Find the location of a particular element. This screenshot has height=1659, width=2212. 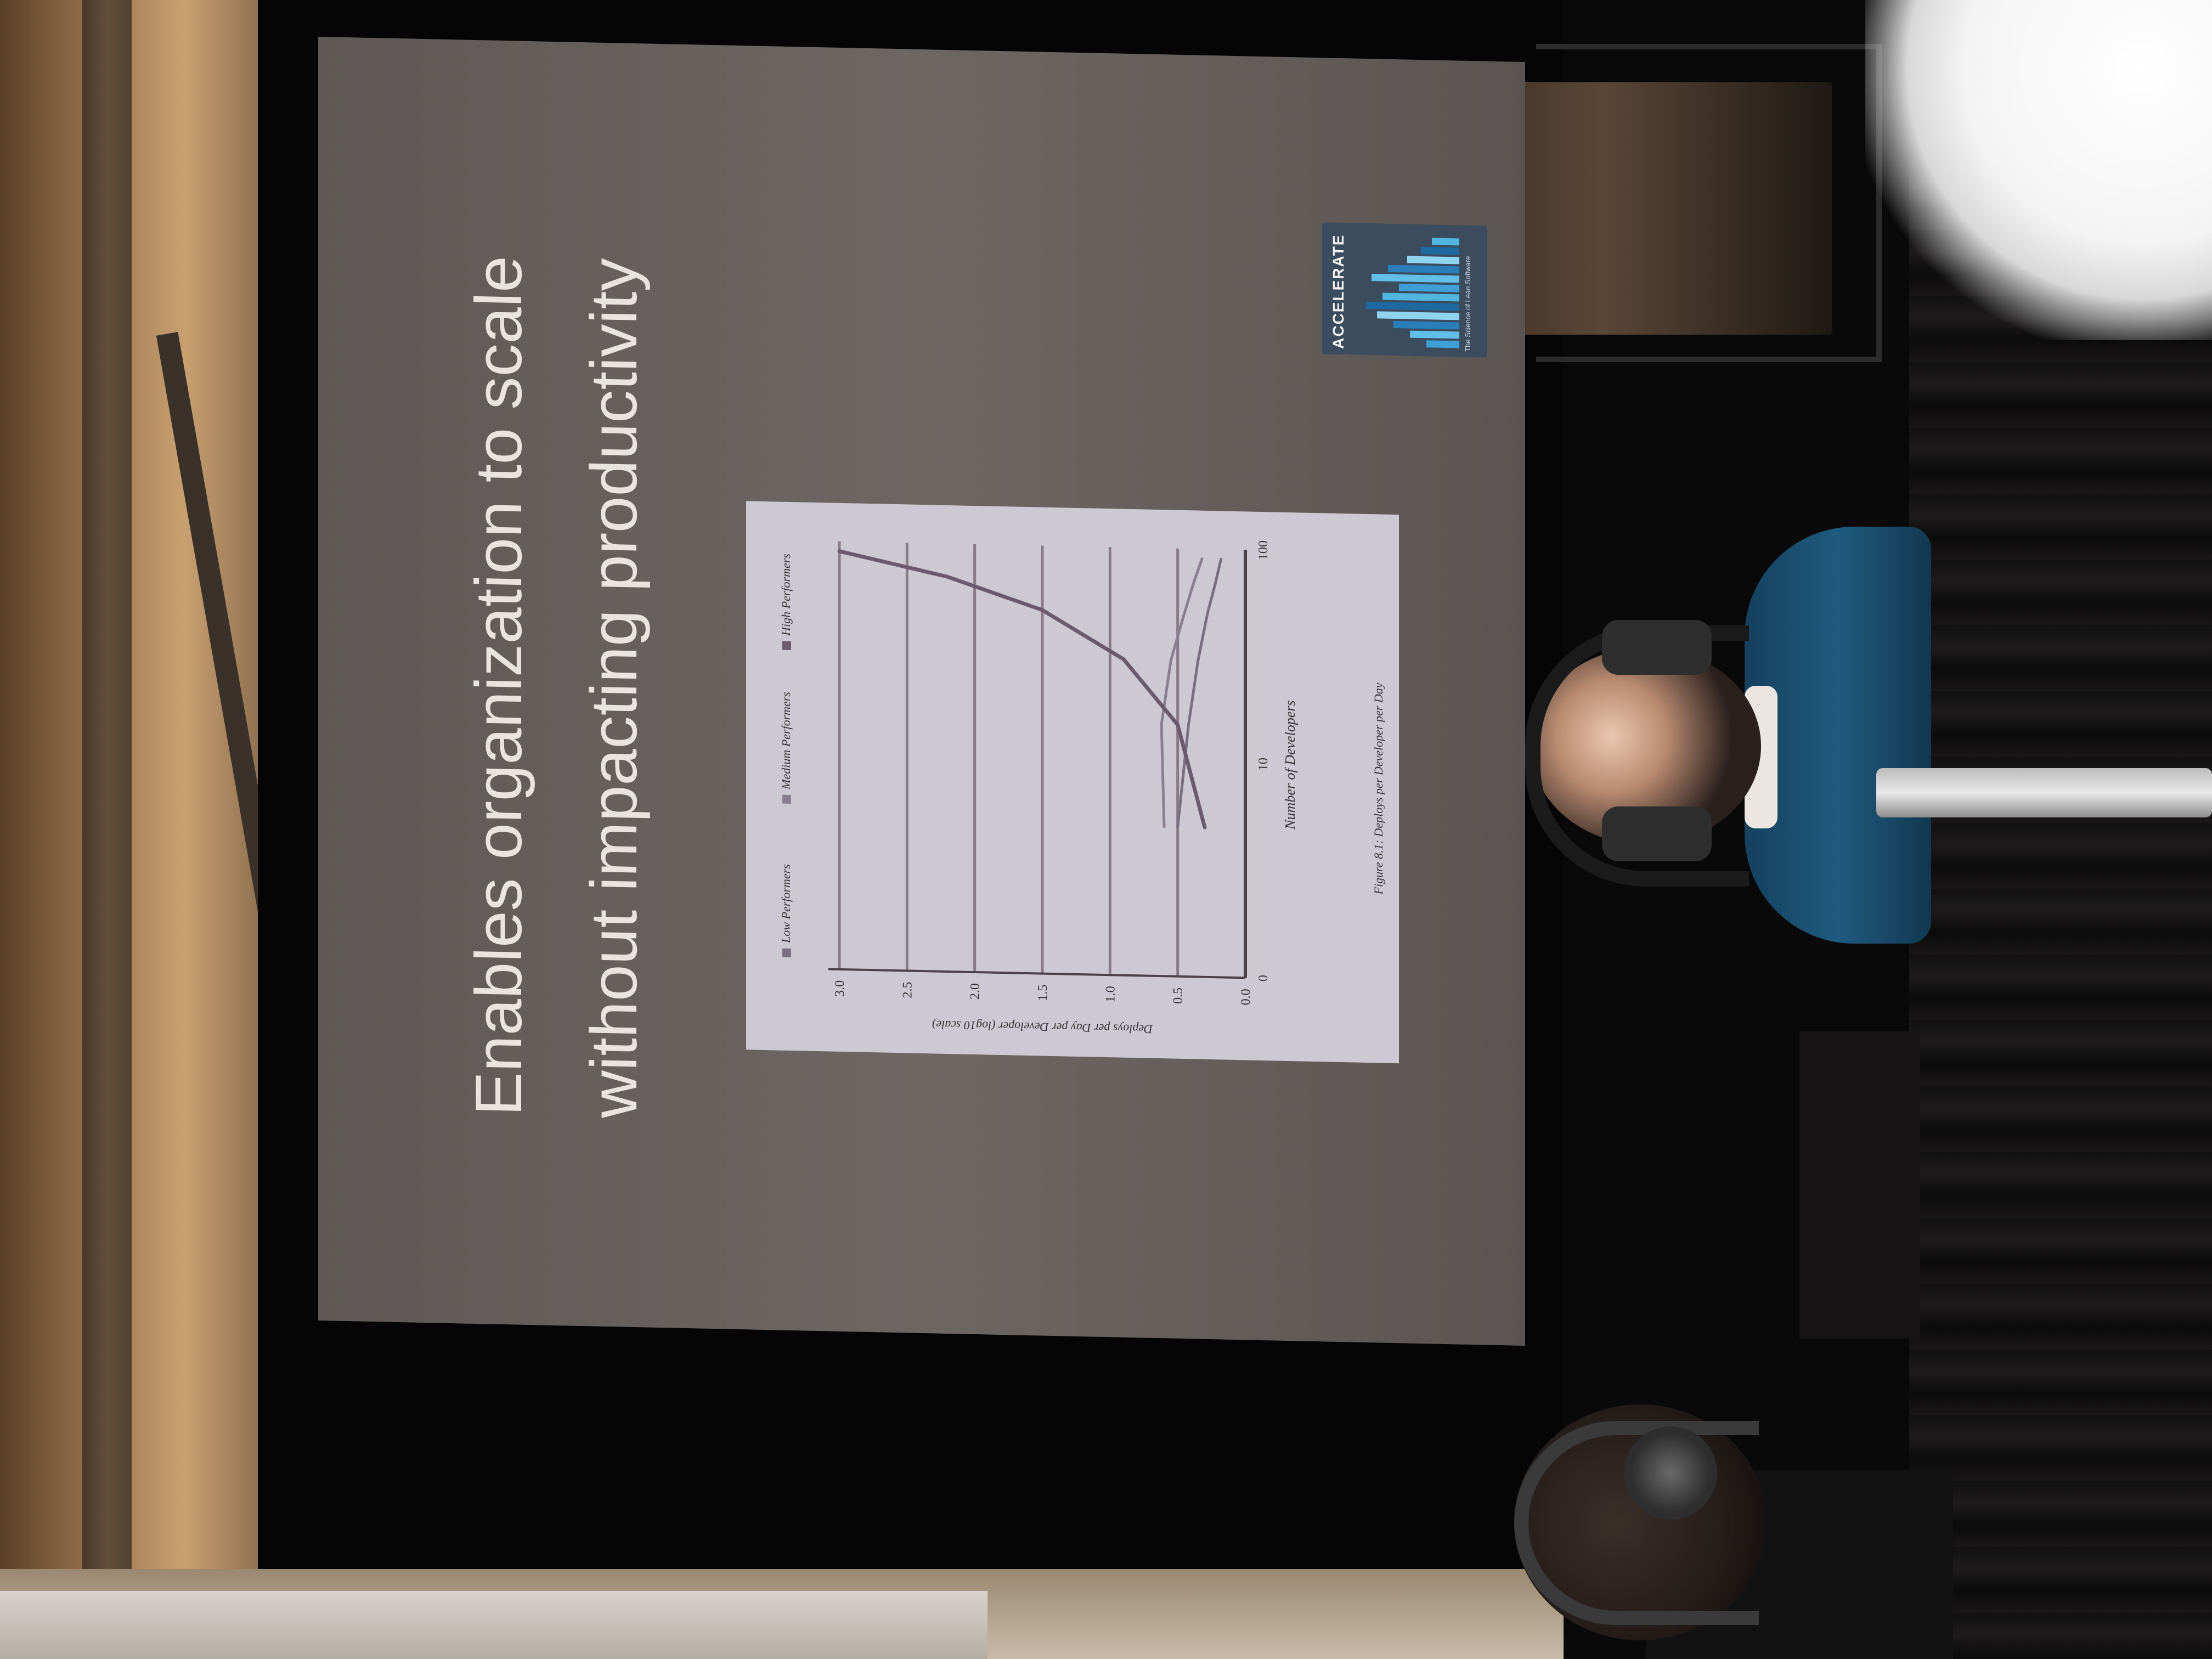

stage-curtain is located at coordinates (2060, 879).